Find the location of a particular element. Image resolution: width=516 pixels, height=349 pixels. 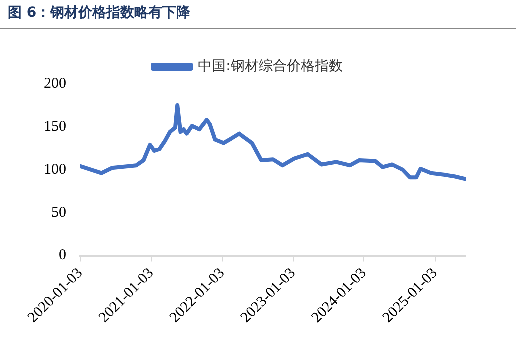

legend-label: 中国:钢材综合价格指数 is located at coordinates (270, 66).